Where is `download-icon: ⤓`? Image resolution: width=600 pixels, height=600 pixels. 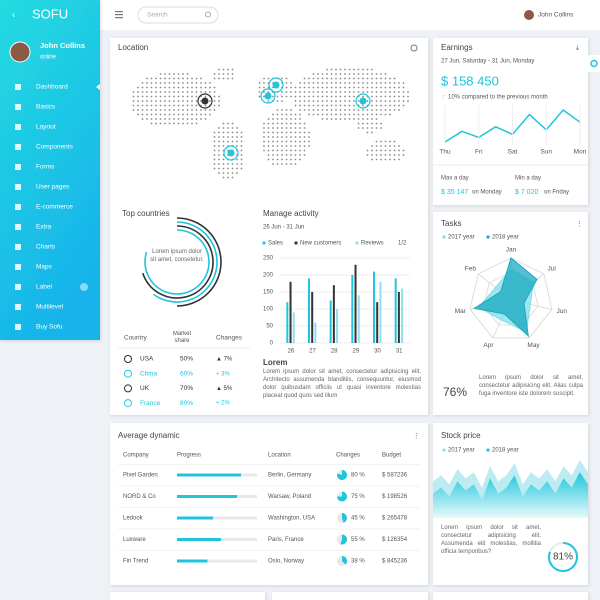
download-icon: ⤓ is located at coordinates (577, 48).